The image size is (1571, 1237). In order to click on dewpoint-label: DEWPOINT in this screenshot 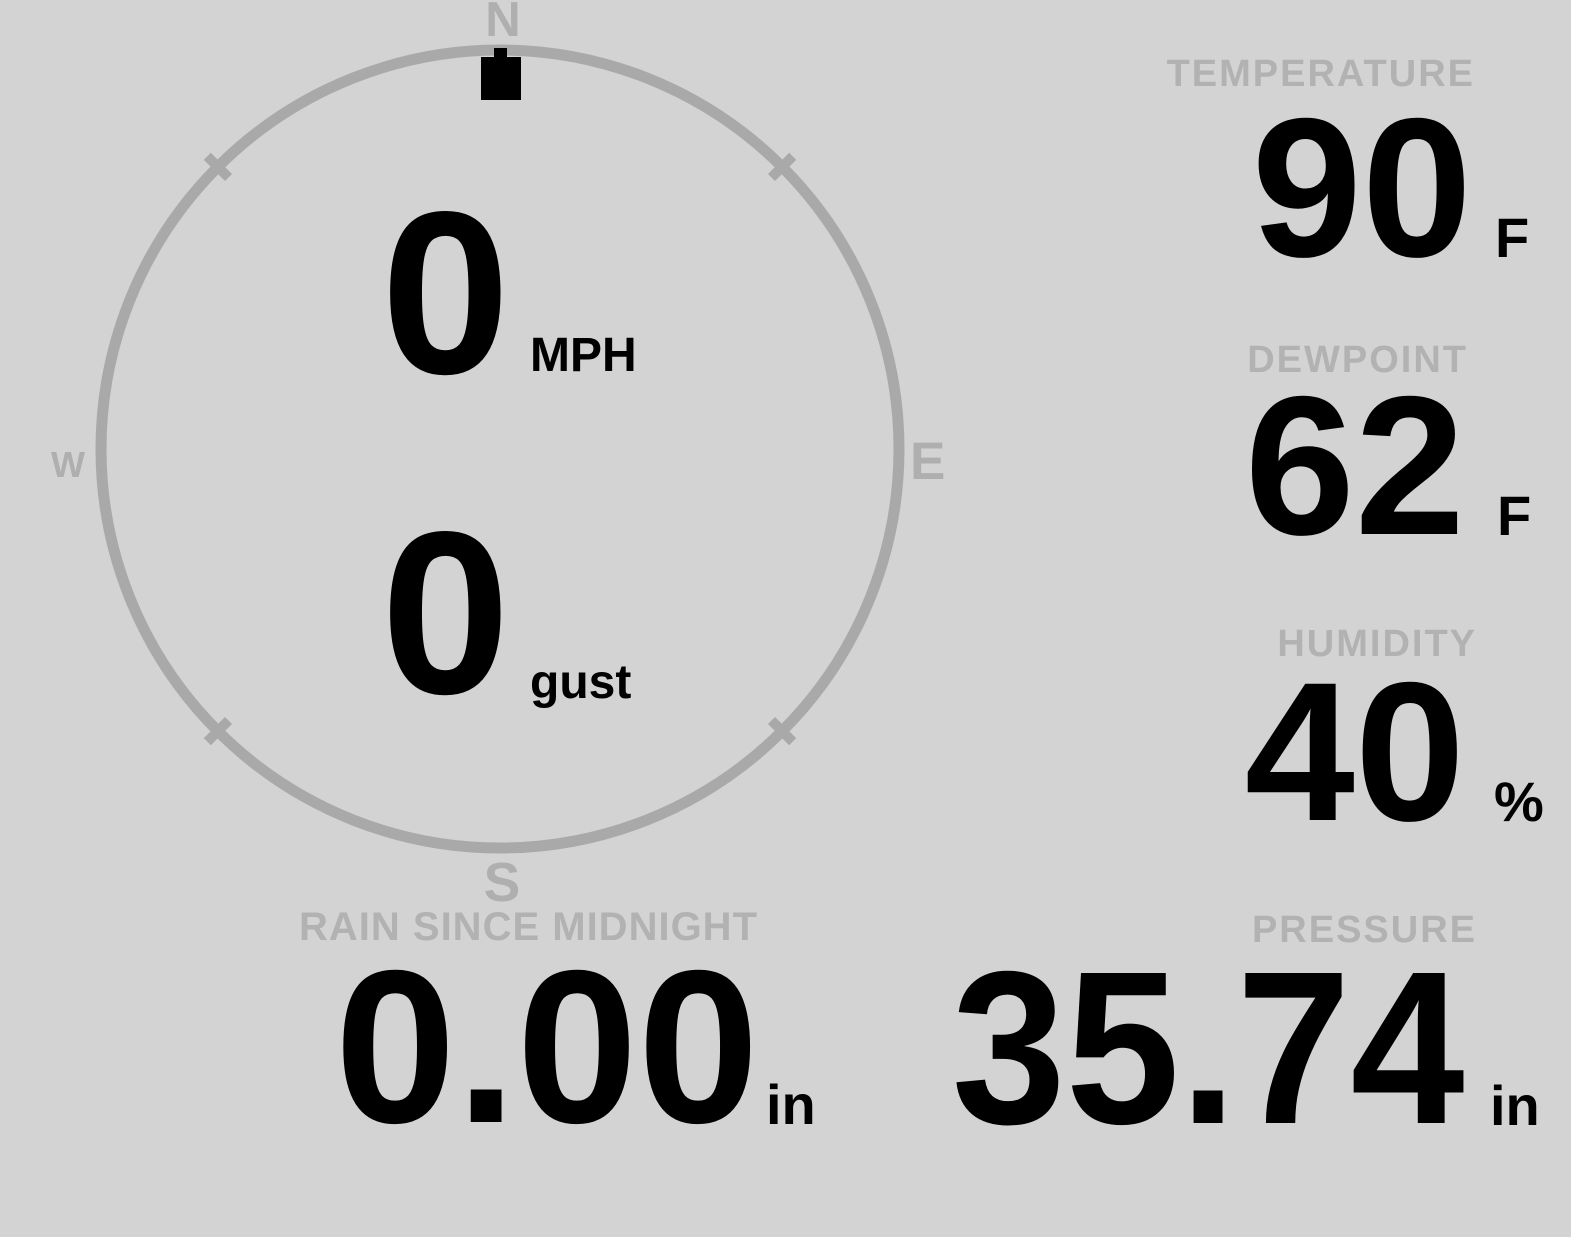, I will do `click(1357, 360)`.